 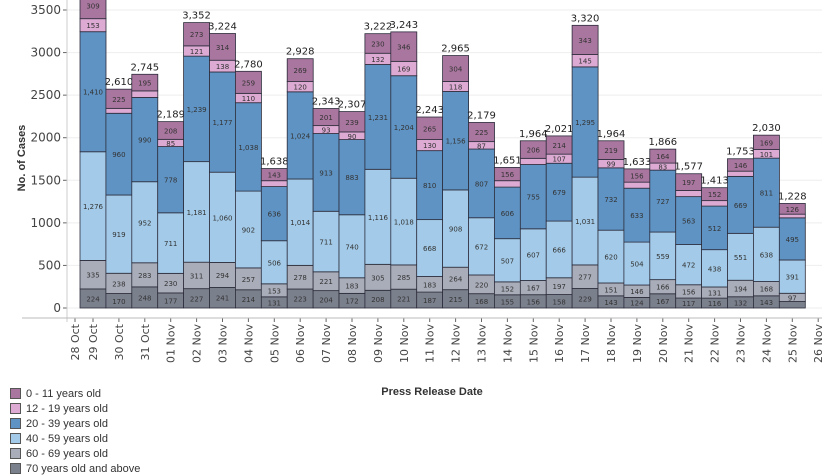 What do you see at coordinates (75, 438) in the screenshot?
I see `legend-item: 40 - 59 years old` at bounding box center [75, 438].